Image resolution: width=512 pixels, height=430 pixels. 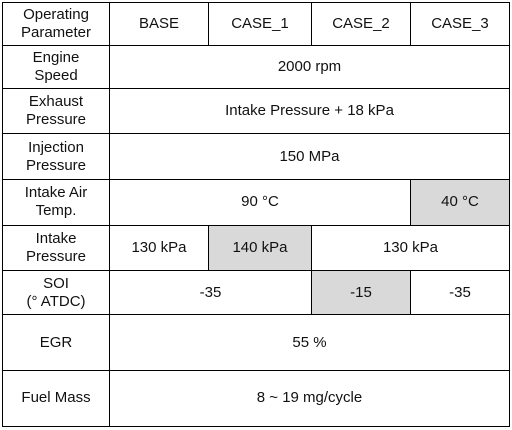 I want to click on label-exhaust-pressure: Exhaust Pressure, so click(x=56, y=111).